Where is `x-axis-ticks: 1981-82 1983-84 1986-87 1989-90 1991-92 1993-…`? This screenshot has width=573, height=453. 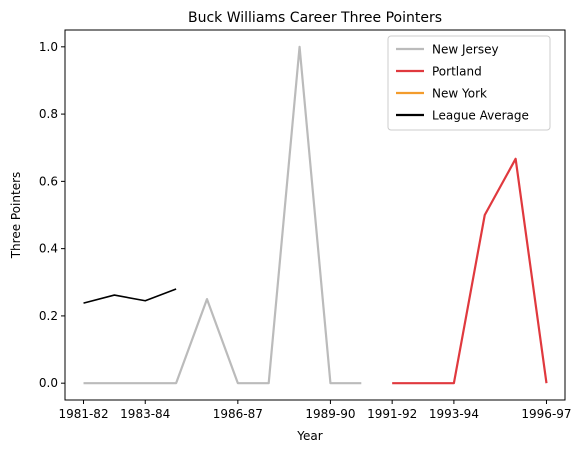 x-axis-ticks: 1981-82 1983-84 1986-87 1989-90 1991-92 1993-… is located at coordinates (315, 410).